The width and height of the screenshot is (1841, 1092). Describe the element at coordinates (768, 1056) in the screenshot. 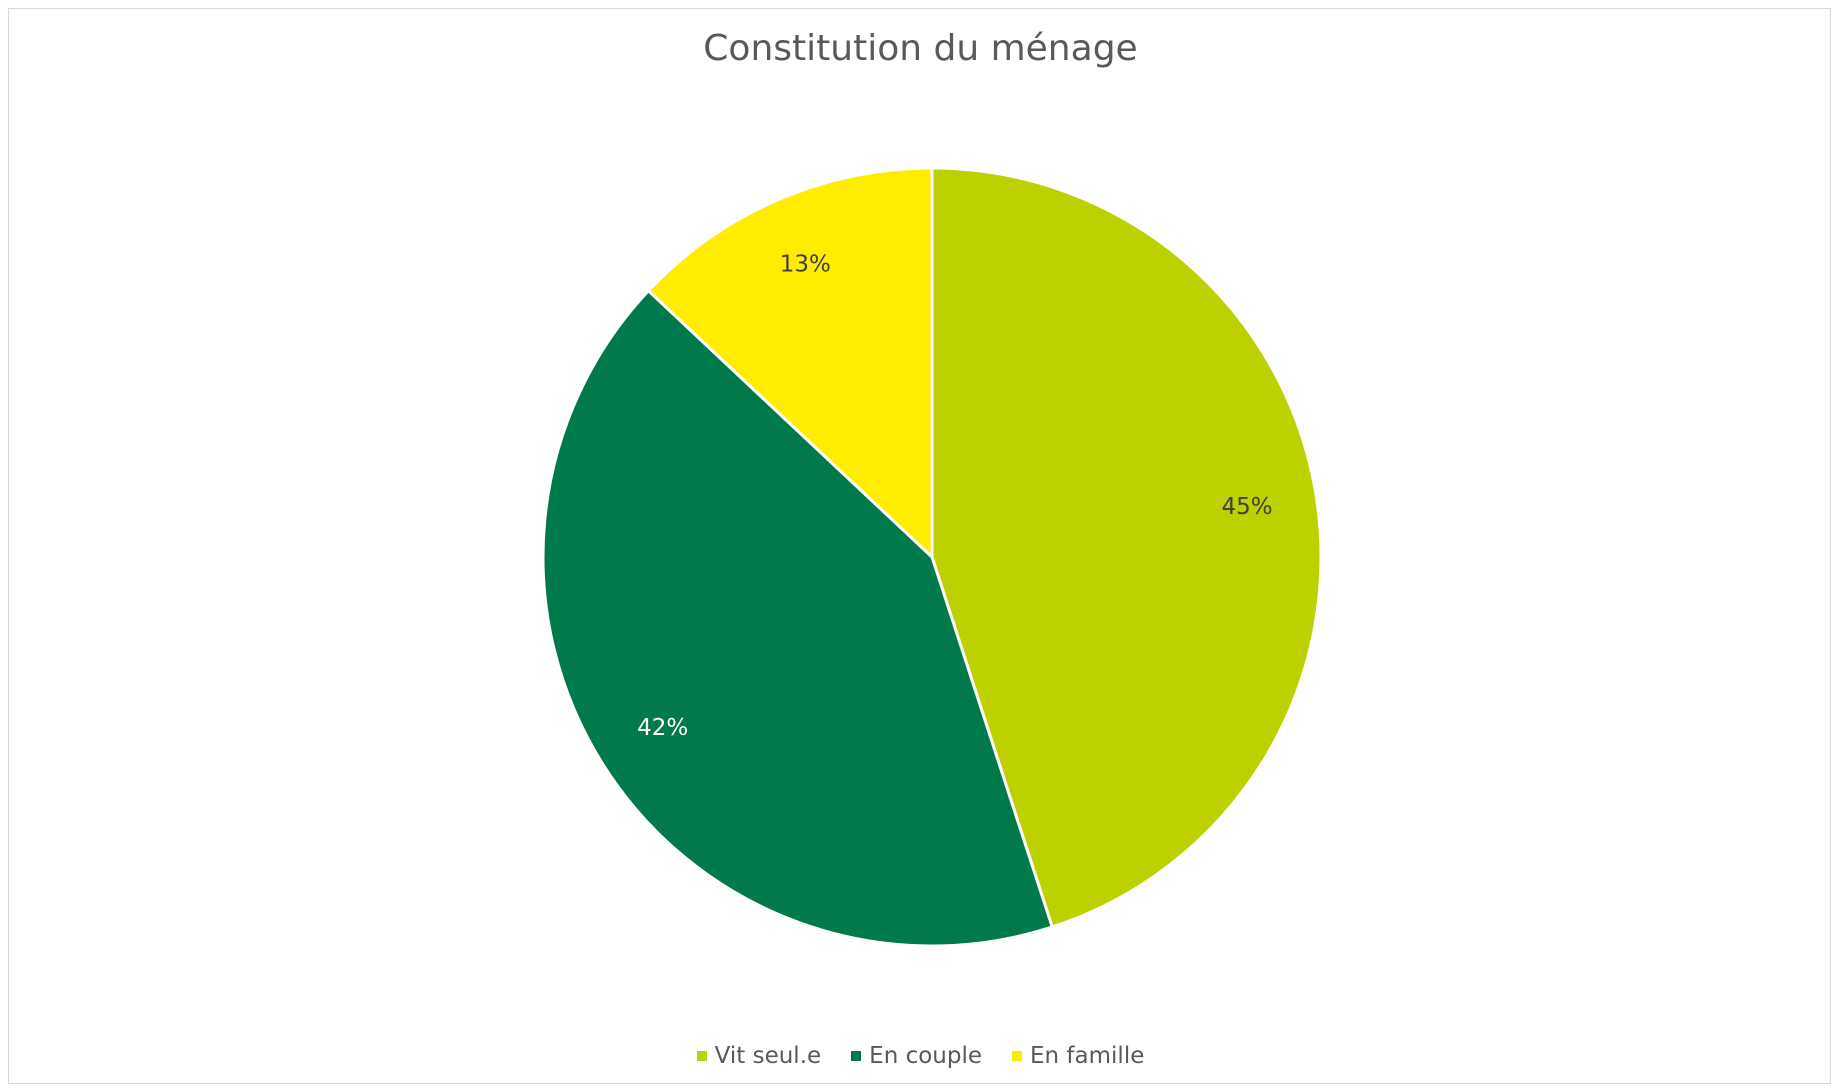

I see `legend-label: Vit seul.e` at that location.